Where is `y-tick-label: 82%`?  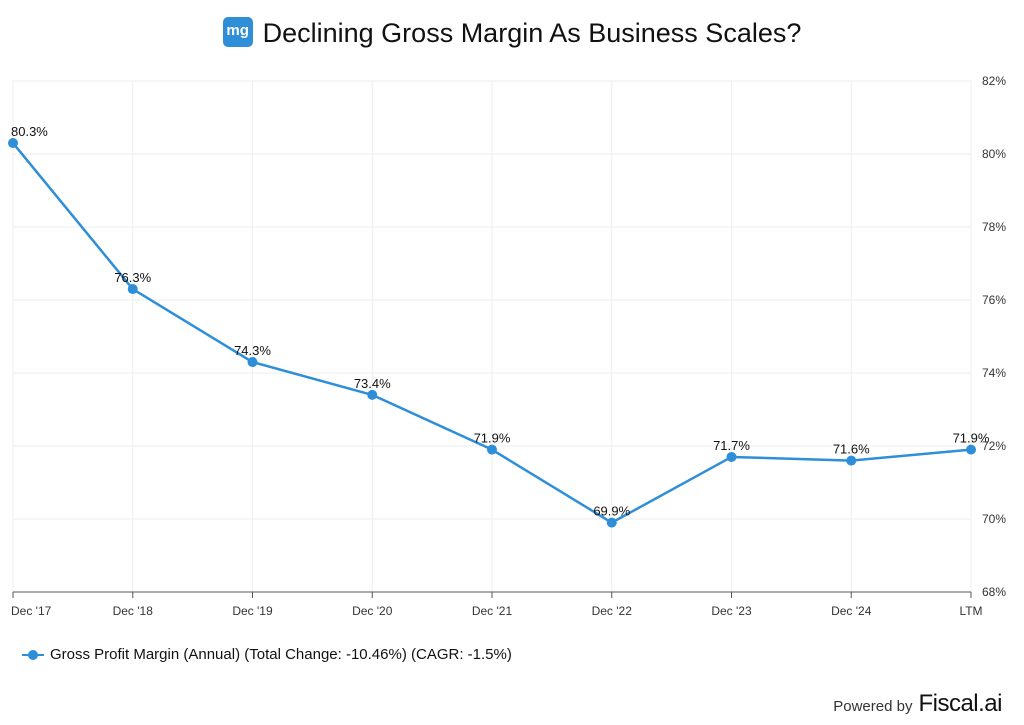
y-tick-label: 82% is located at coordinates (994, 81).